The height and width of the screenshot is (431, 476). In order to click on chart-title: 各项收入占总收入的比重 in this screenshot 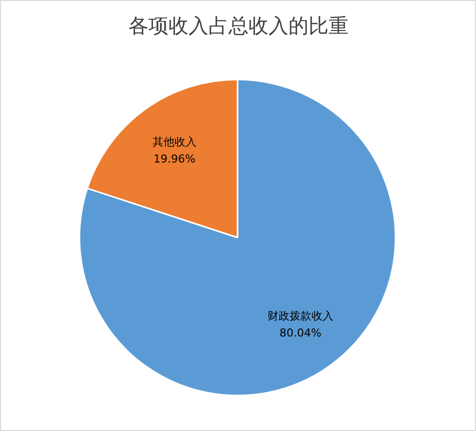, I will do `click(238, 26)`.